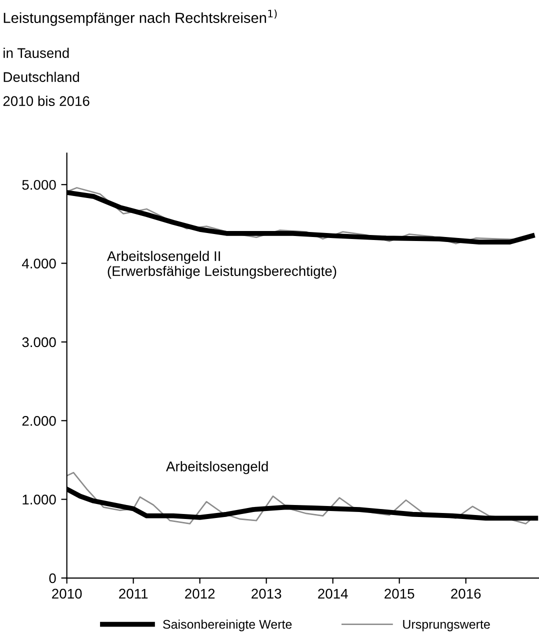  Describe the element at coordinates (39, 185) in the screenshot. I see `y-tick-label: 5.000` at that location.